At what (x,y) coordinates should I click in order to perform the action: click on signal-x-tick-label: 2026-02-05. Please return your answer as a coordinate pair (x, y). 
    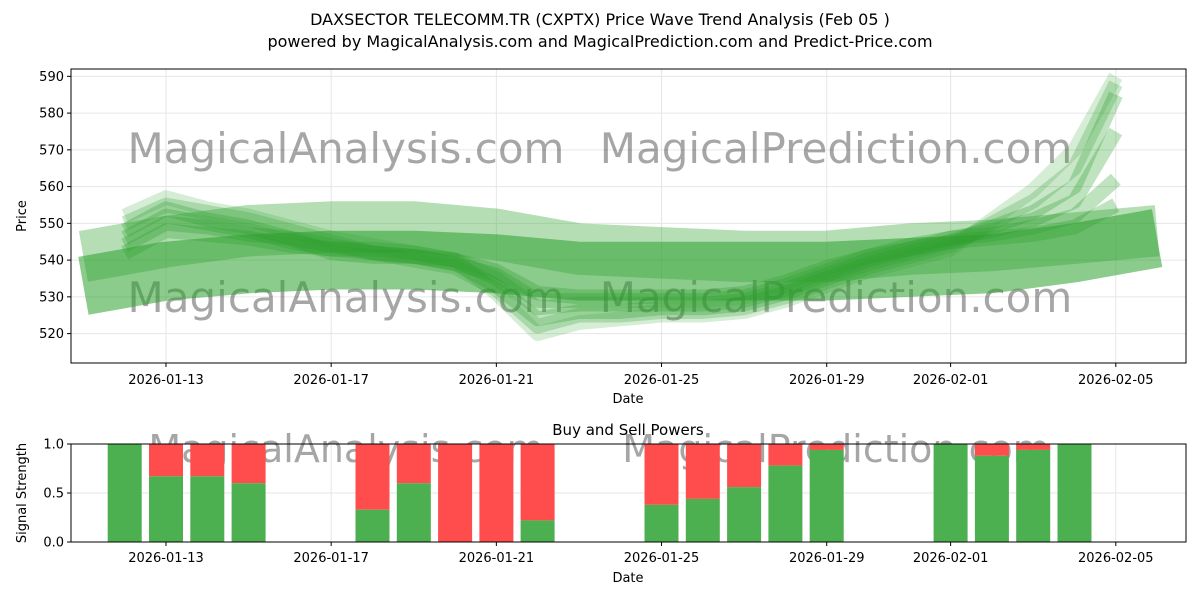
    Looking at the image, I should click on (1116, 558).